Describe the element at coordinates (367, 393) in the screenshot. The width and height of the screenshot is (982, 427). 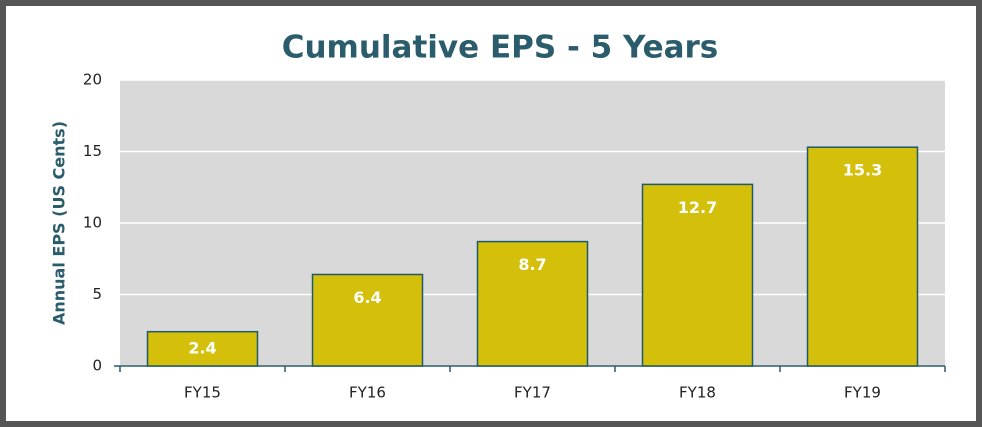
I see `x-tick-label: FY16` at that location.